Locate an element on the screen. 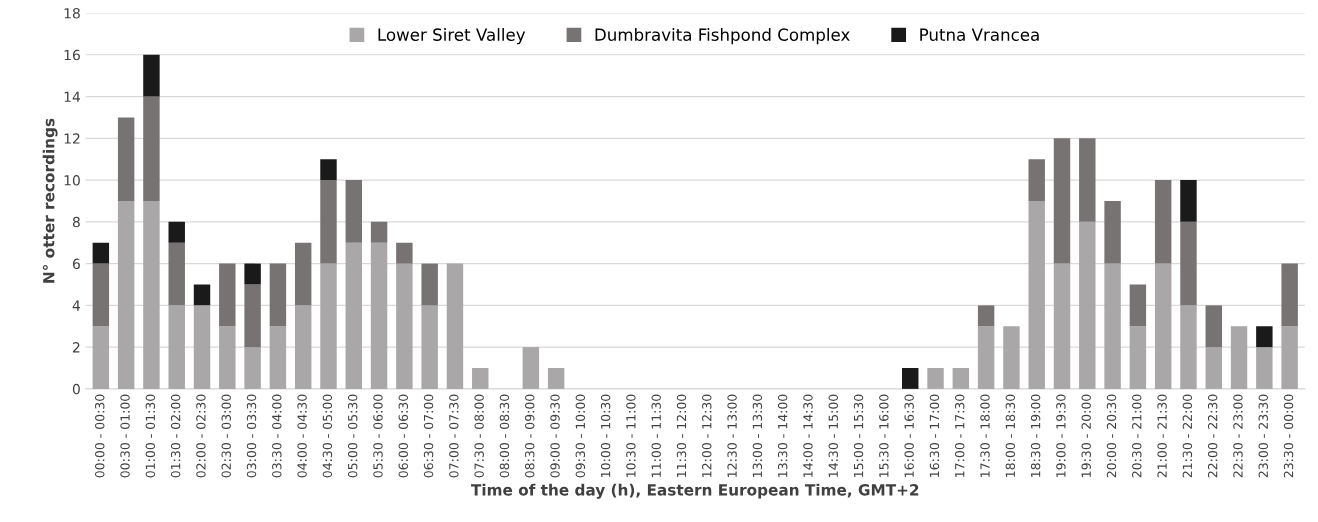 The width and height of the screenshot is (1318, 522). x-tick-label: 14:00 - 14:30 is located at coordinates (808, 435).